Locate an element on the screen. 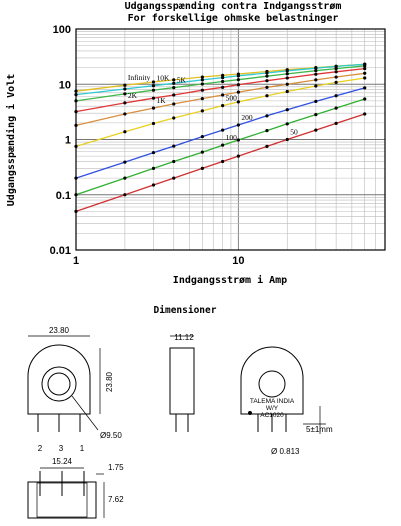  pin-number-label: 3 is located at coordinates (61, 448).